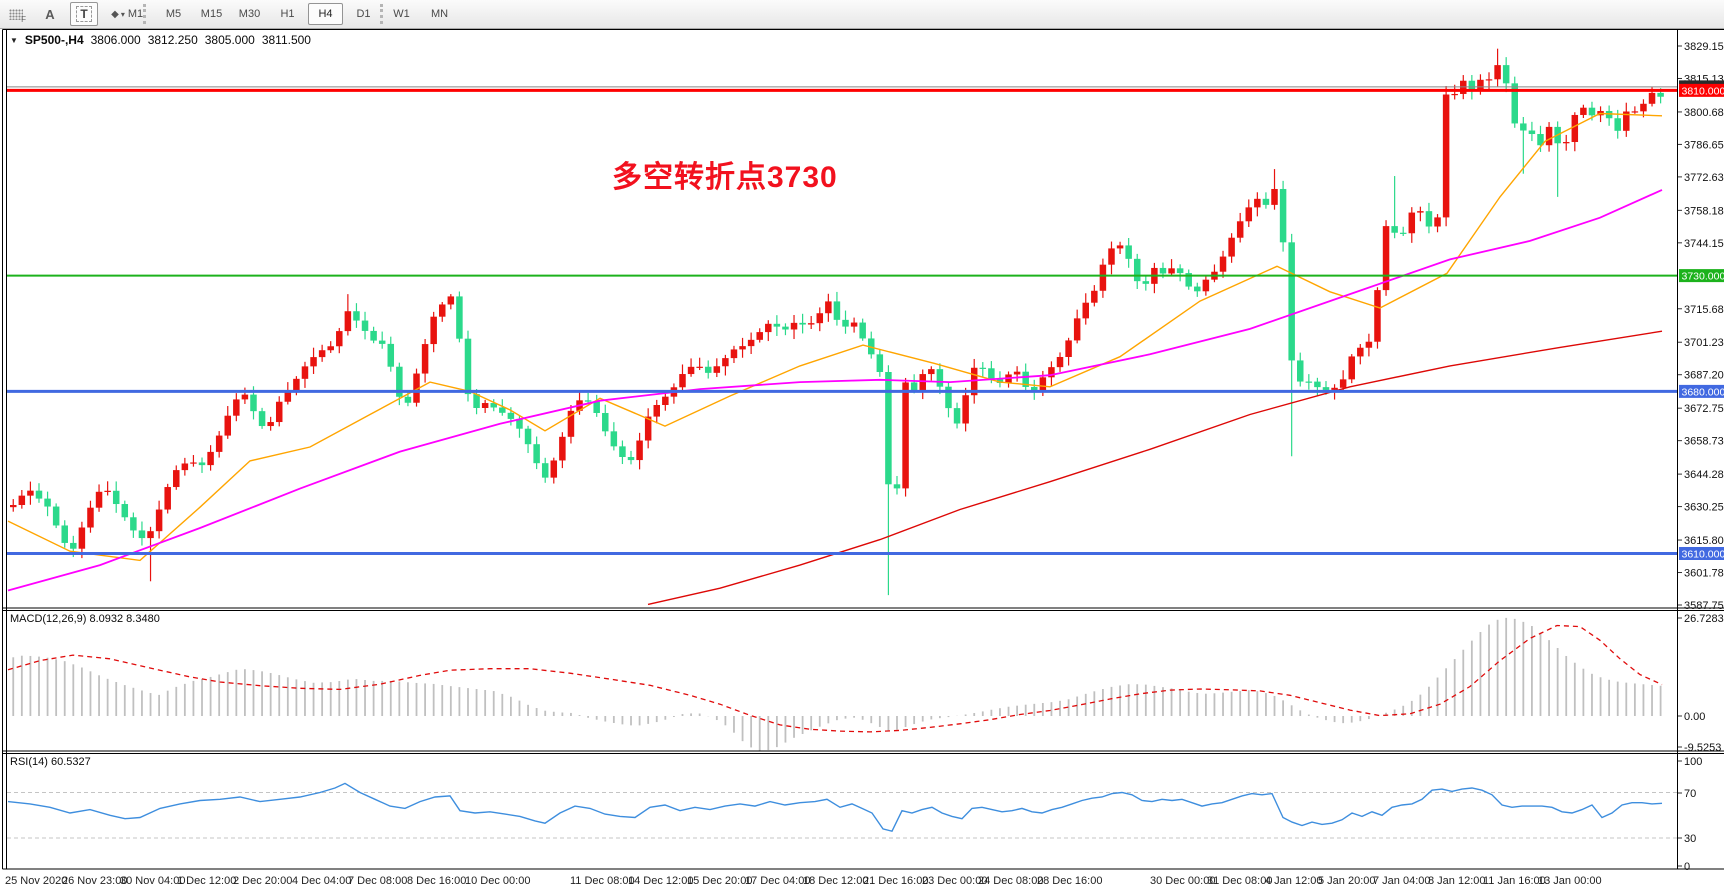 This screenshot has width=1724, height=896. Describe the element at coordinates (29, 762) in the screenshot. I see `rsi-name: RSI(14)` at that location.